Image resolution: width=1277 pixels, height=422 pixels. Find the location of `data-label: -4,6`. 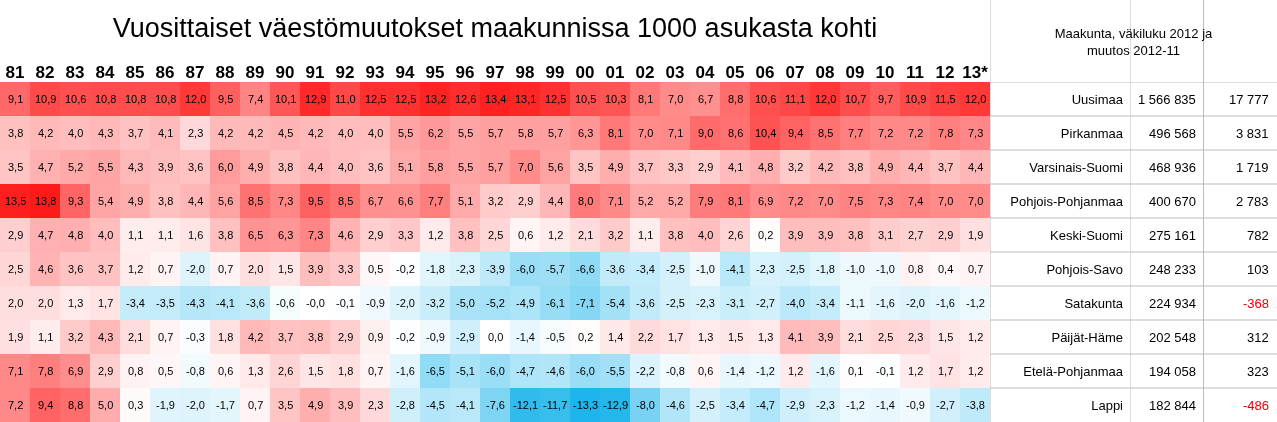

data-label: -4,6 is located at coordinates (555, 371).